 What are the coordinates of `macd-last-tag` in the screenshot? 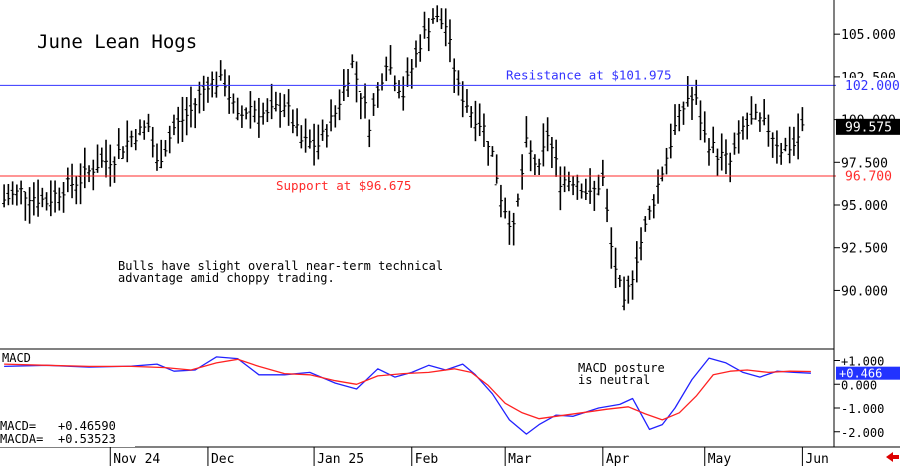 It's located at (868, 373).